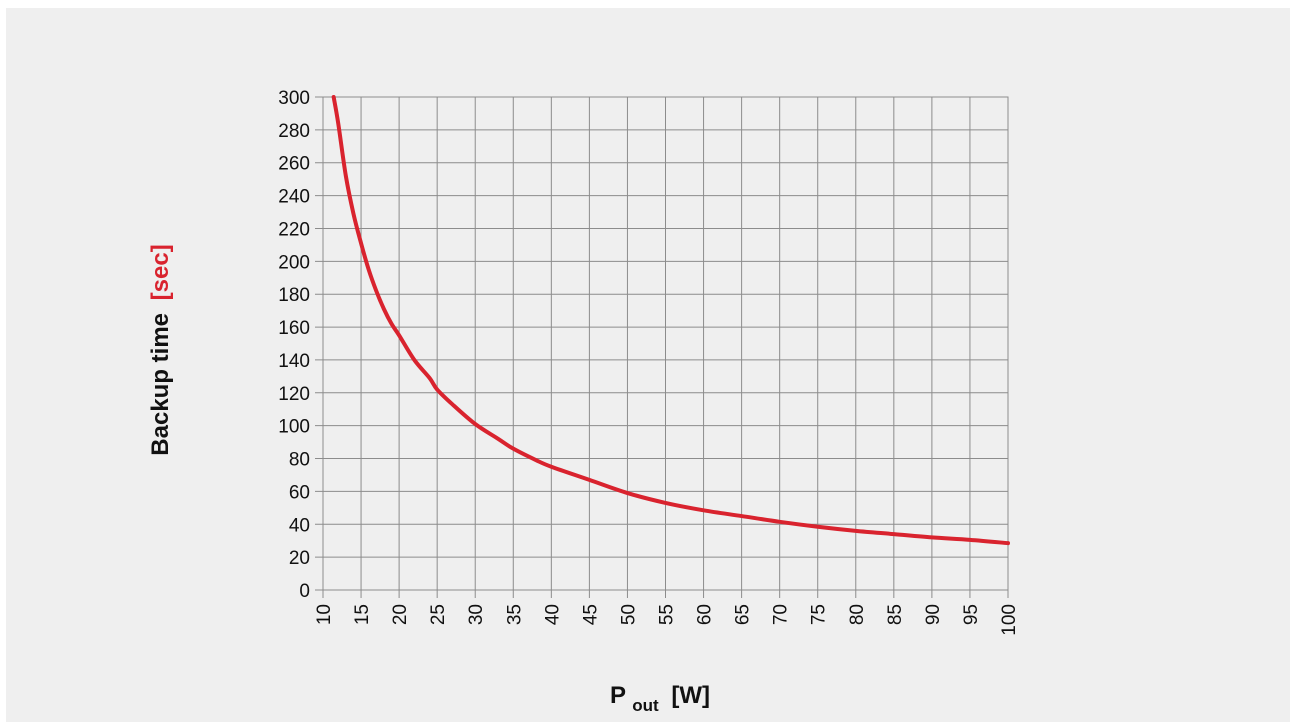 Image resolution: width=1290 pixels, height=722 pixels. Describe the element at coordinates (294, 328) in the screenshot. I see `y-tick-label-160: 160` at that location.